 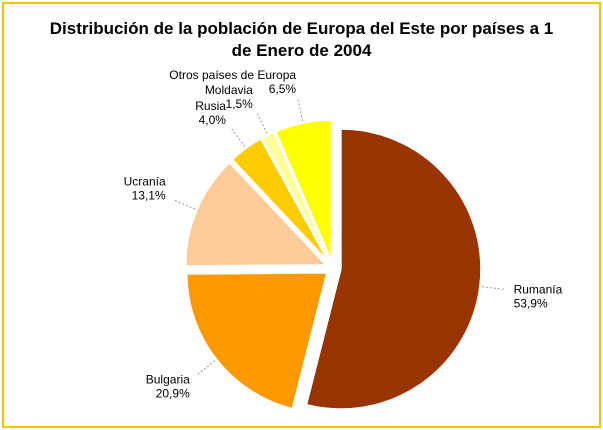 I want to click on slice-label: Rusia, so click(x=210, y=106).